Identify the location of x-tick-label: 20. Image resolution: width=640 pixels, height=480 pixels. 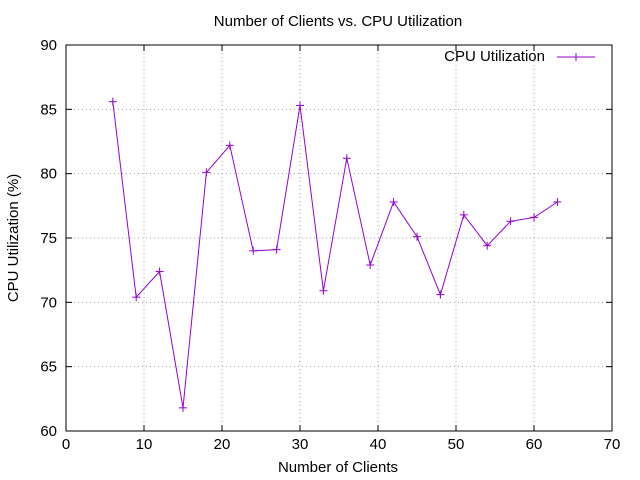
(222, 444).